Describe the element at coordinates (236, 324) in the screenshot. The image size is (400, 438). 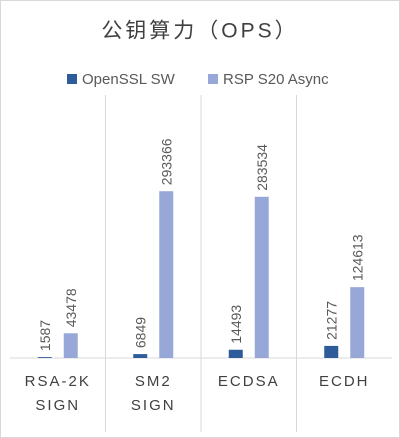
I see `value-label: 14493` at that location.